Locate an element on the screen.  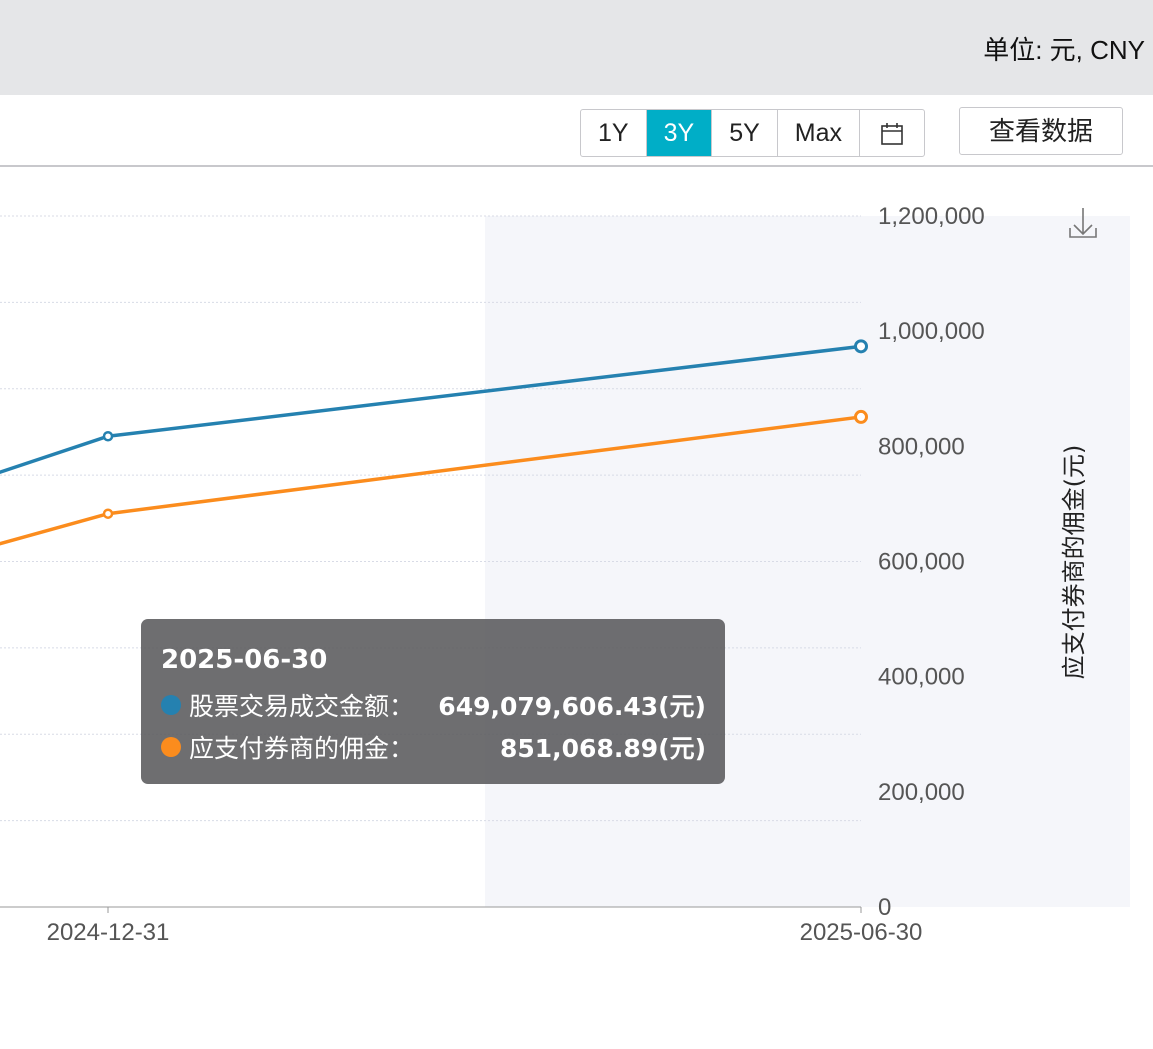
right-y-tick-label: 800,000 is located at coordinates (921, 446).